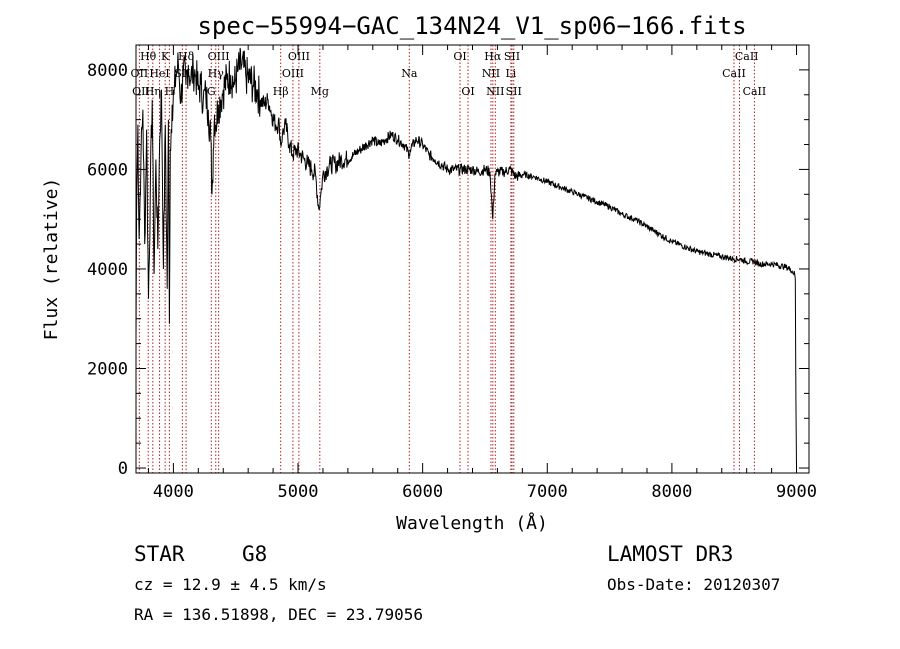  Describe the element at coordinates (693, 584) in the screenshot. I see `observation-date: Obs-Date: 20120307` at that location.